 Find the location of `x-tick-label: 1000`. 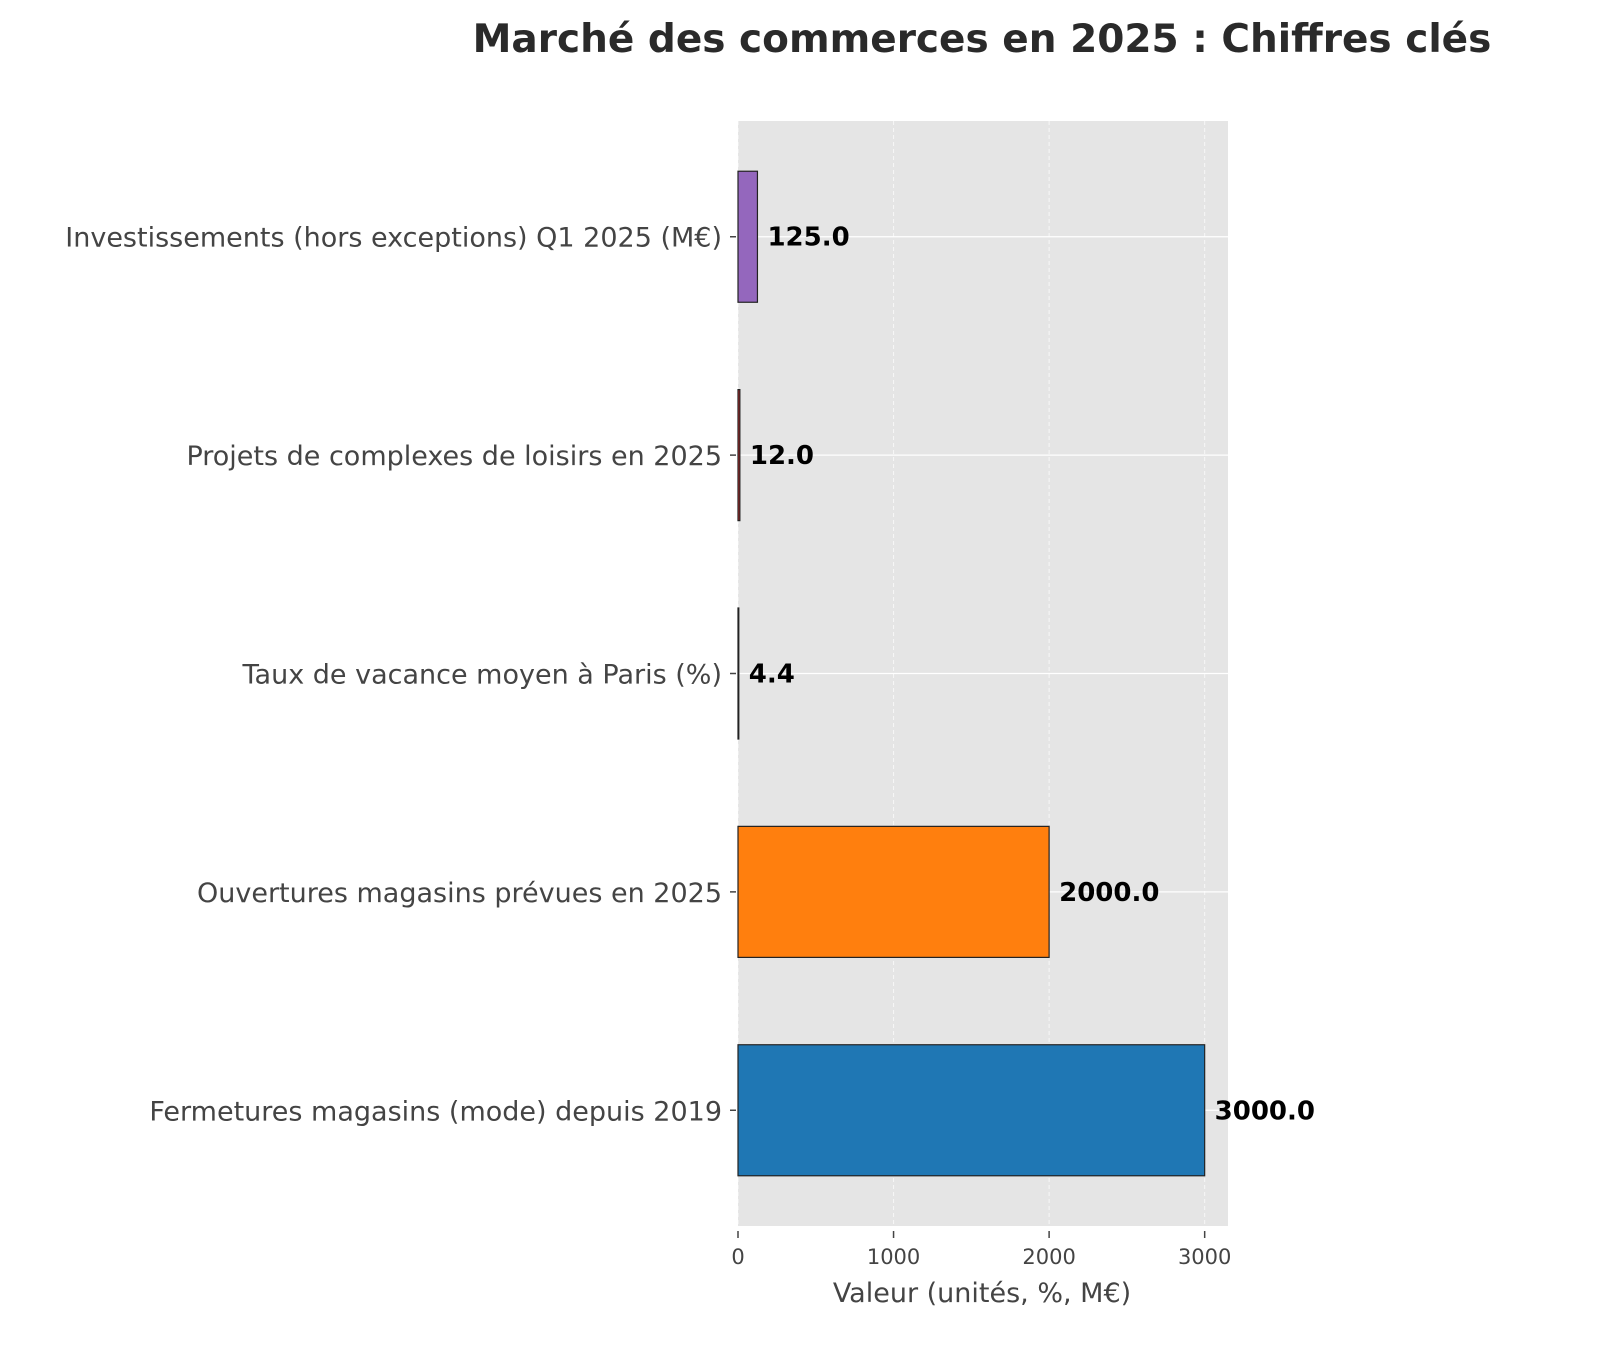

x-tick-label: 1000 is located at coordinates (893, 1257).